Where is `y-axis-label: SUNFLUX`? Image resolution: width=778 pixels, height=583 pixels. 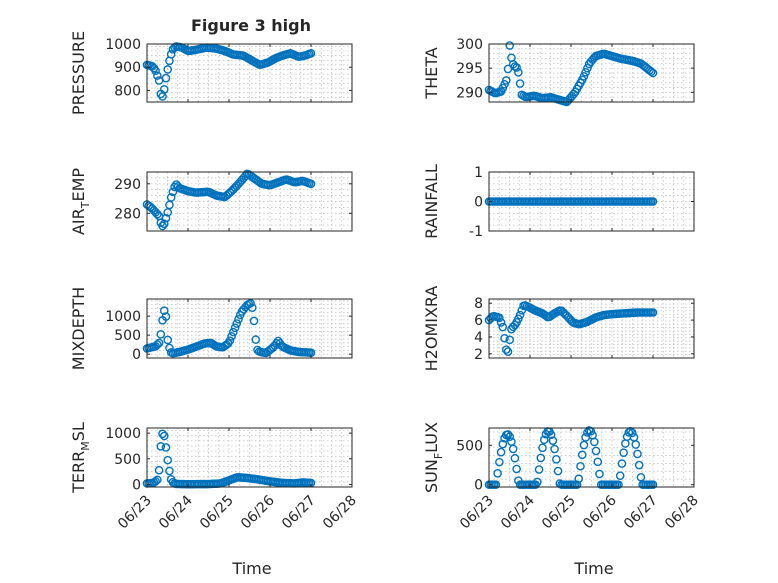 y-axis-label: SUNFLUX is located at coordinates (433, 457).